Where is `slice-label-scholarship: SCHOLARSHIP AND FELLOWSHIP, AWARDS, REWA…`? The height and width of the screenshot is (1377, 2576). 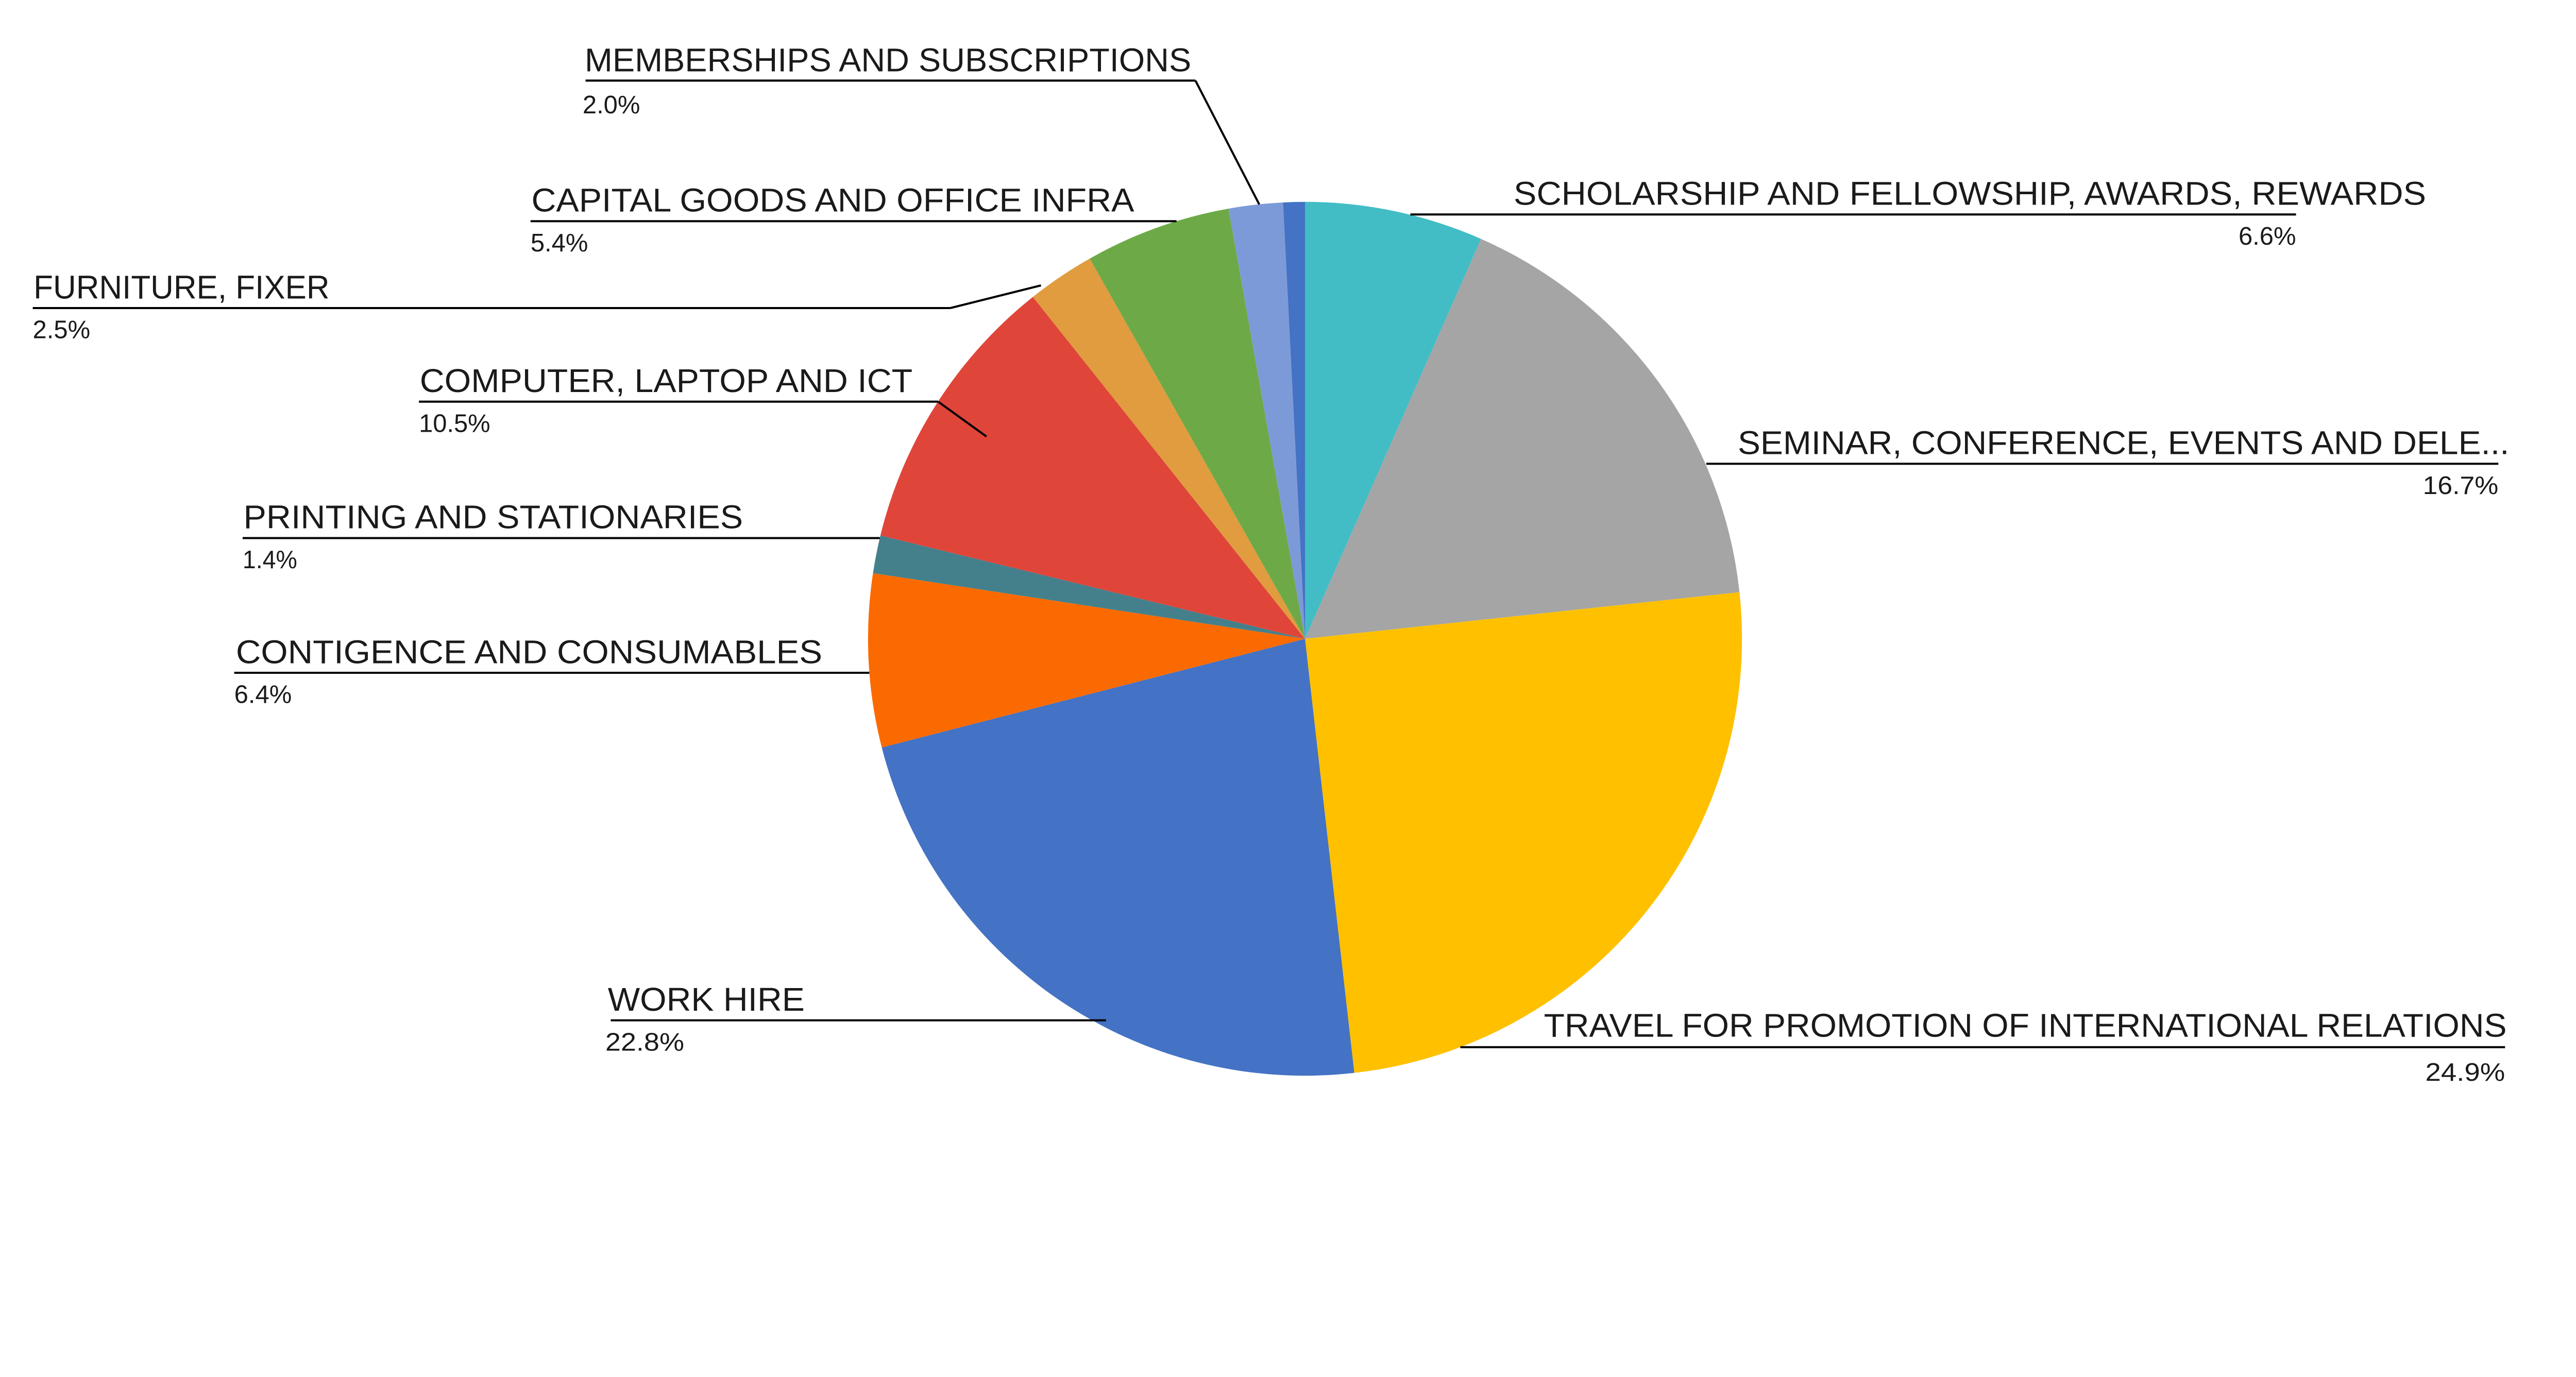 slice-label-scholarship: SCHOLARSHIP AND FELLOWSHIP, AWARDS, REWA… is located at coordinates (1970, 194).